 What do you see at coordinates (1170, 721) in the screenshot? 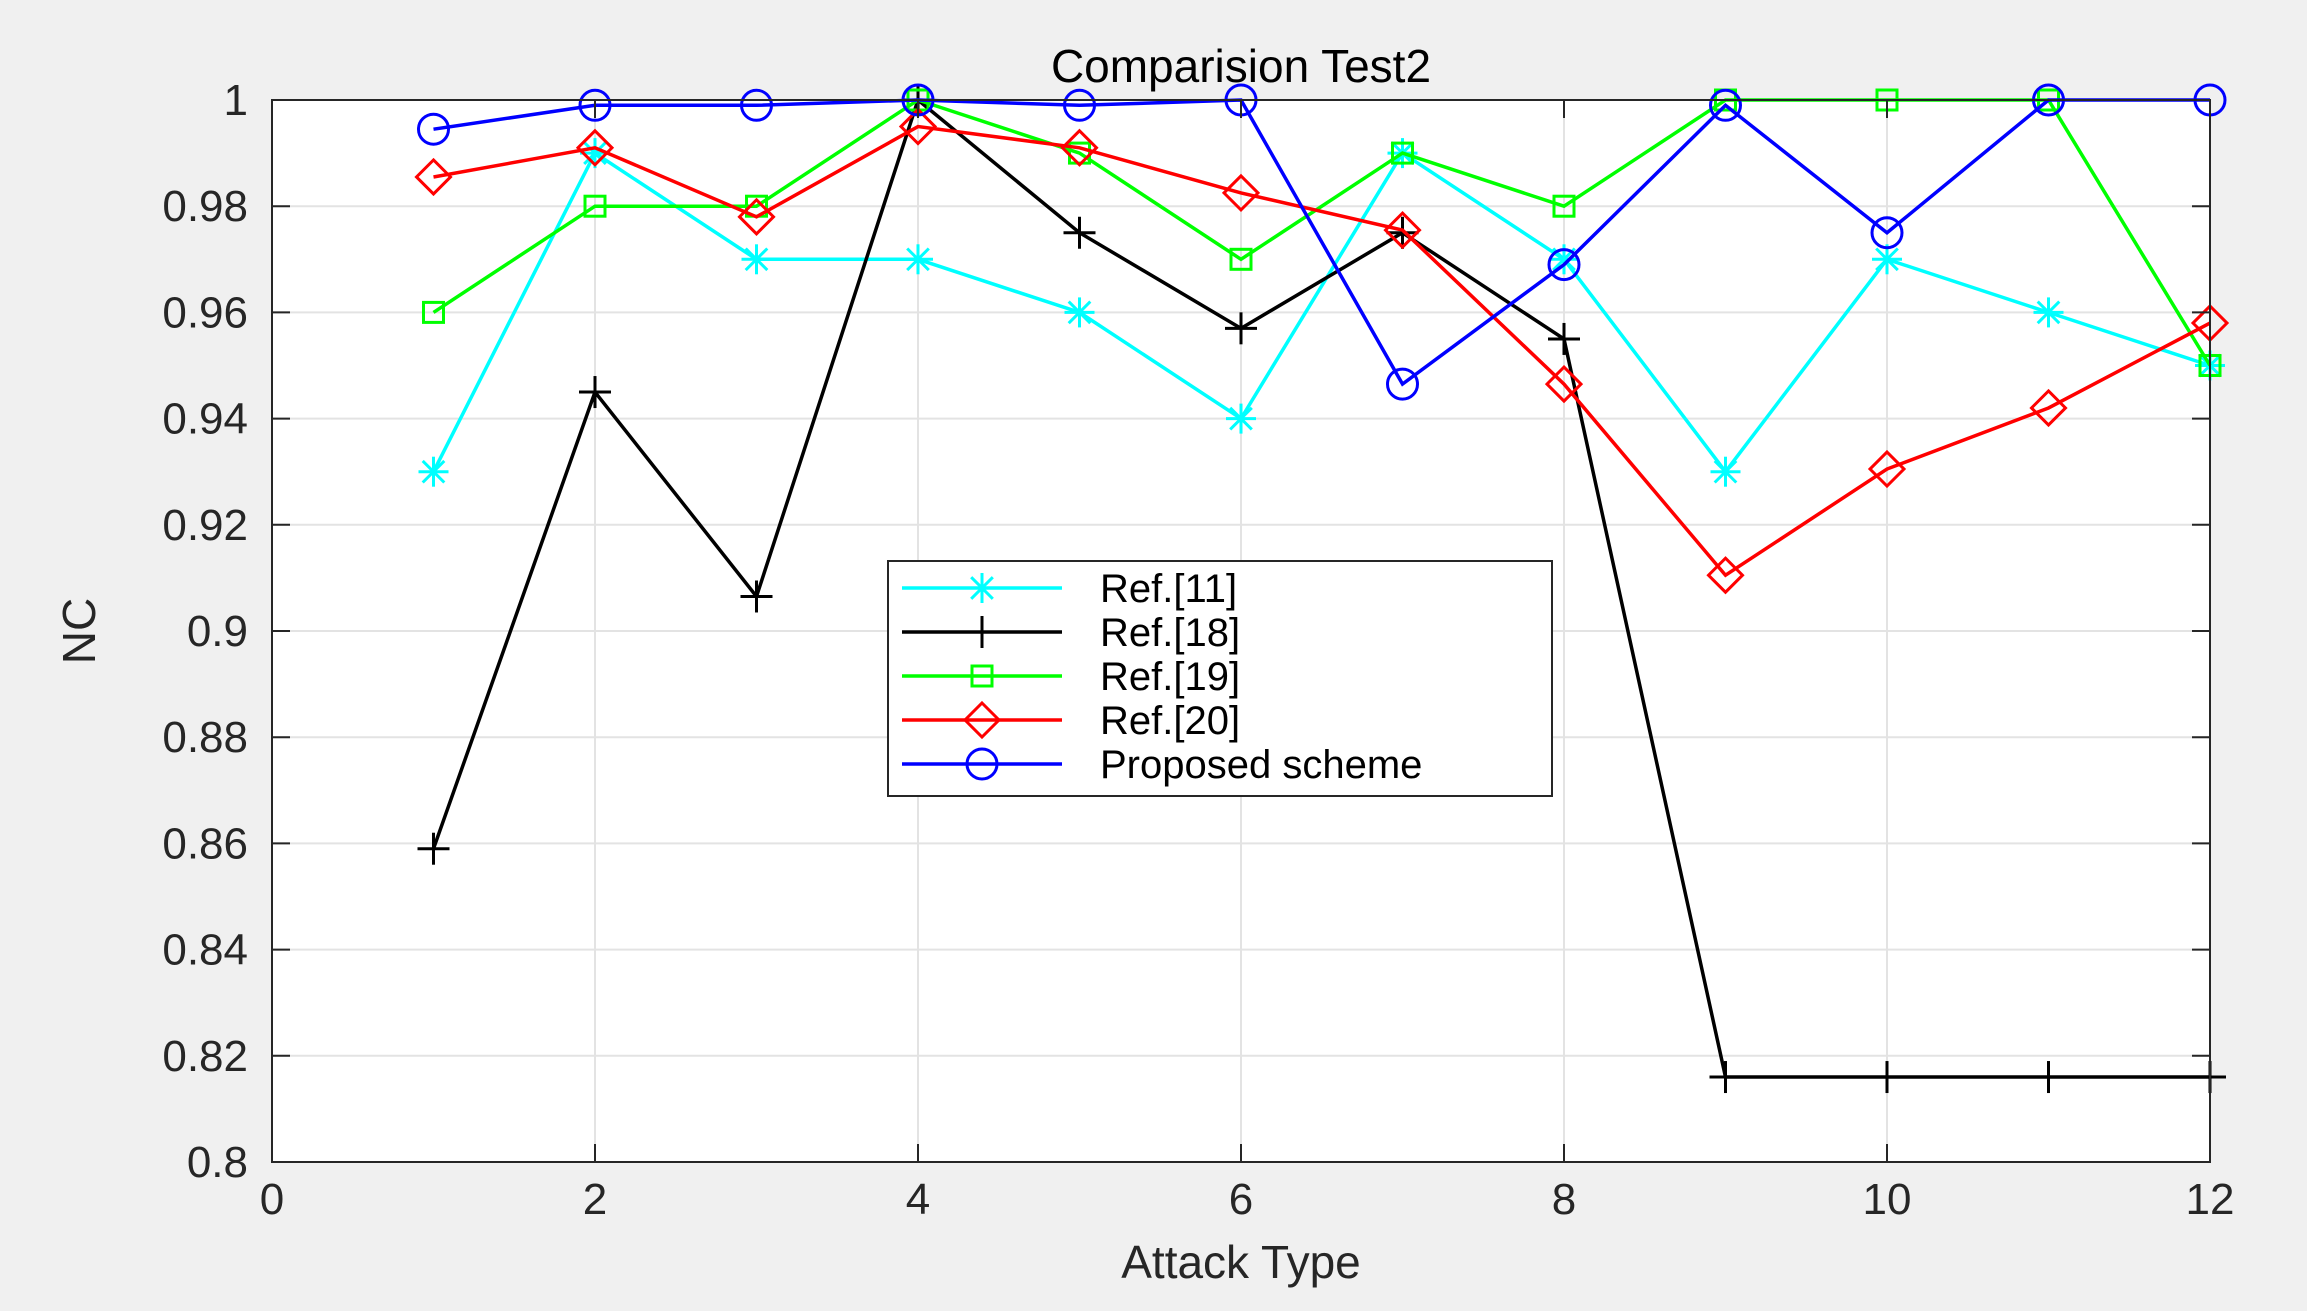
I see `legend-label: Ref.[20]` at bounding box center [1170, 721].